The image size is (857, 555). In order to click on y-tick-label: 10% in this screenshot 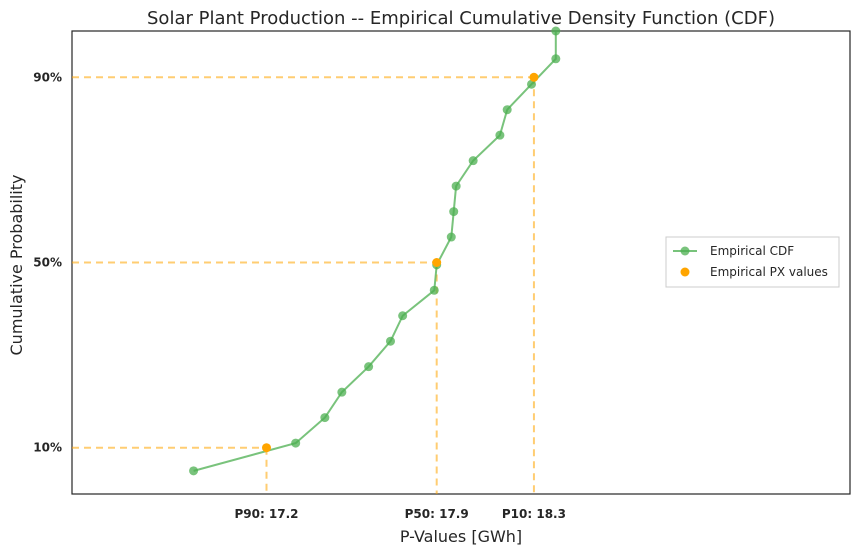, I will do `click(47, 448)`.